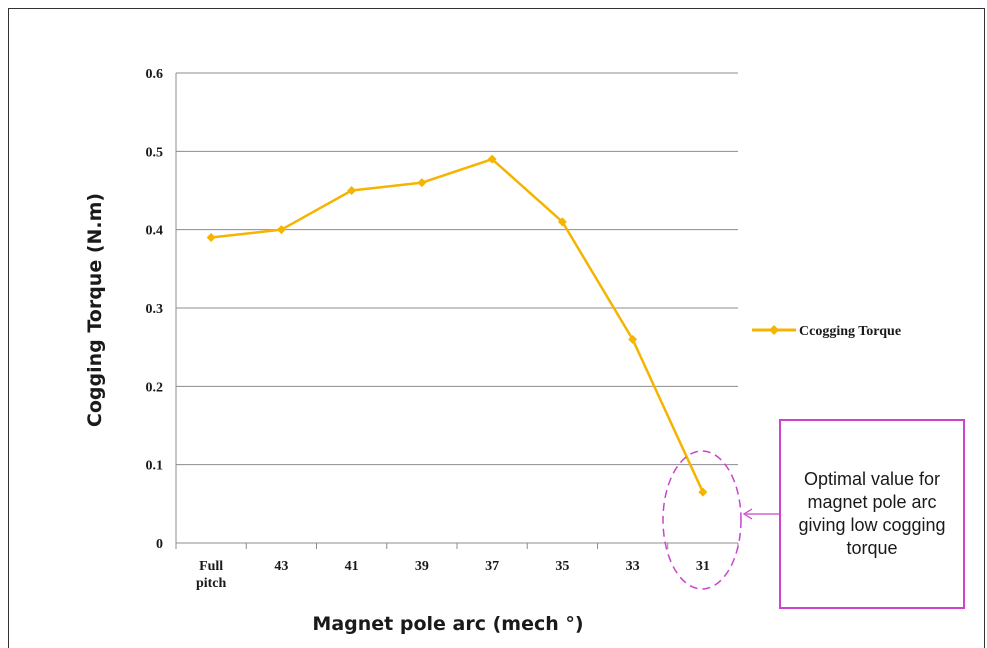  I want to click on y-tick-label: 0.2, so click(155, 387).